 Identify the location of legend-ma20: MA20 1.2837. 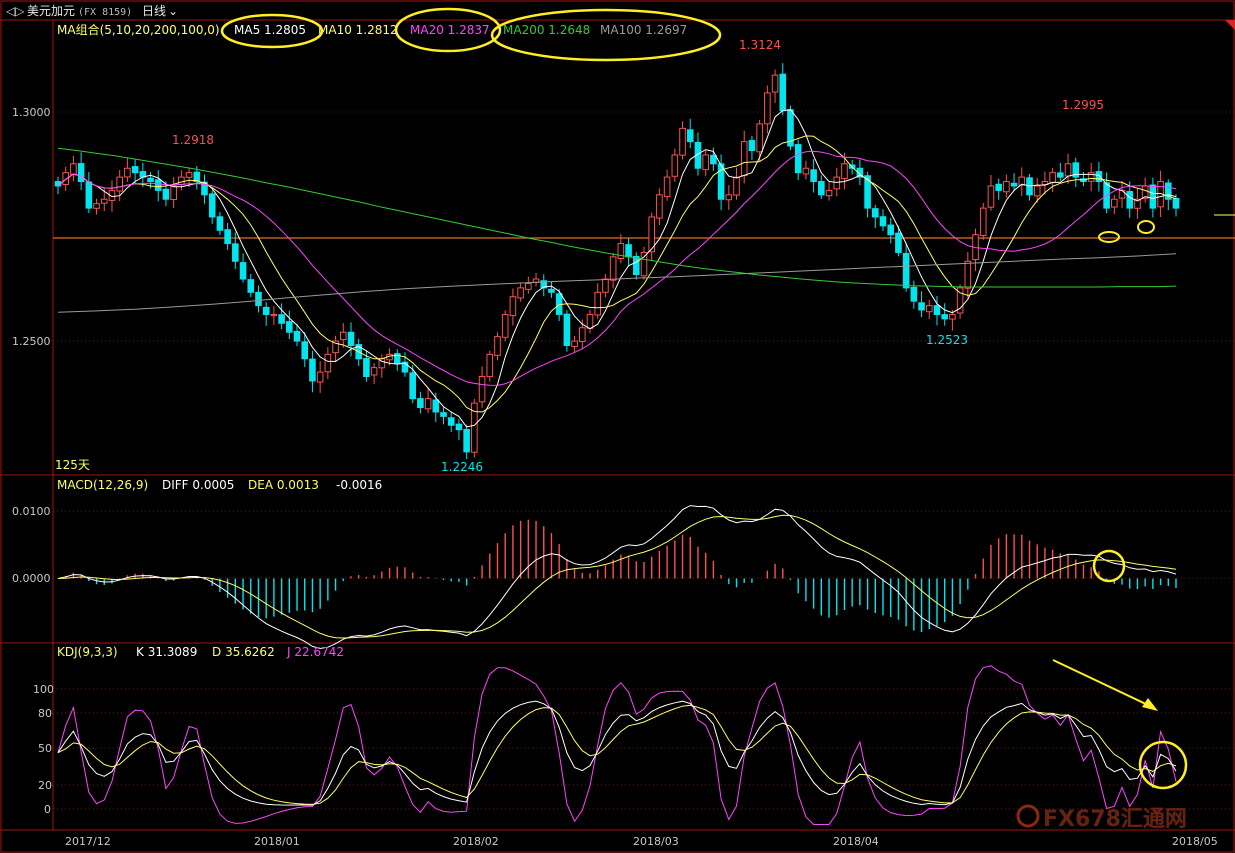
(450, 30).